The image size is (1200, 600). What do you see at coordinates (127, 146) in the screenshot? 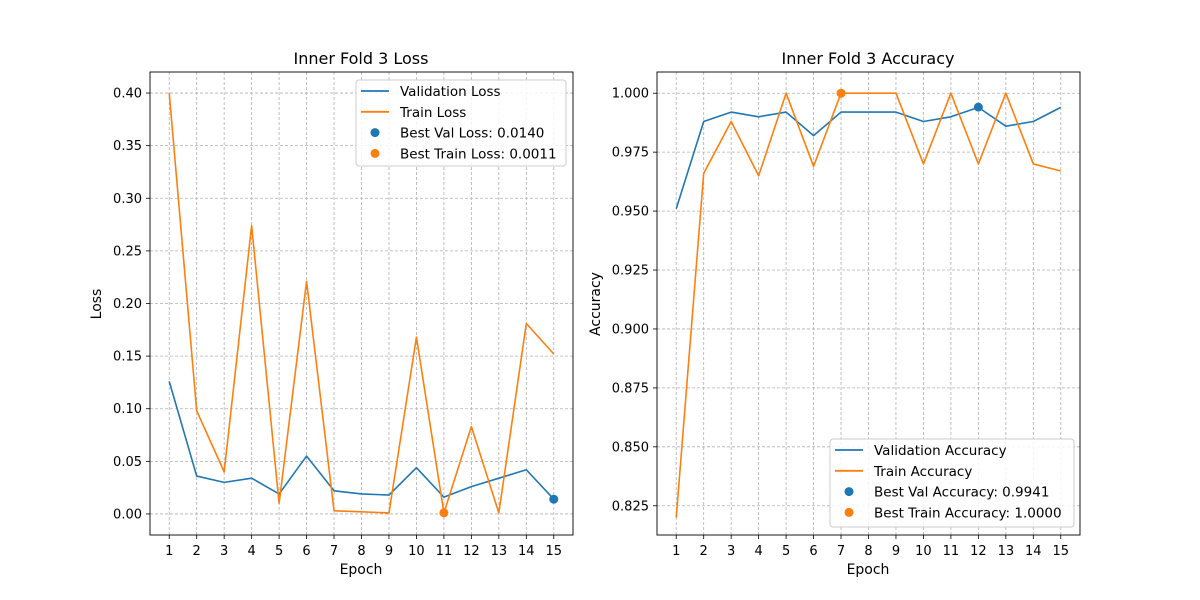
I see `loss-y-tick-label: 0.35` at bounding box center [127, 146].